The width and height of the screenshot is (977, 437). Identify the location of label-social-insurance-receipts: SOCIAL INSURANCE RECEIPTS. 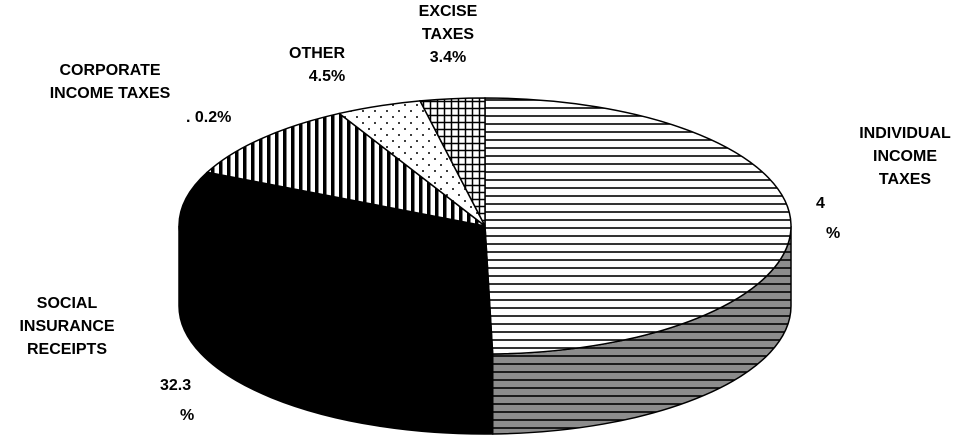
(67, 326).